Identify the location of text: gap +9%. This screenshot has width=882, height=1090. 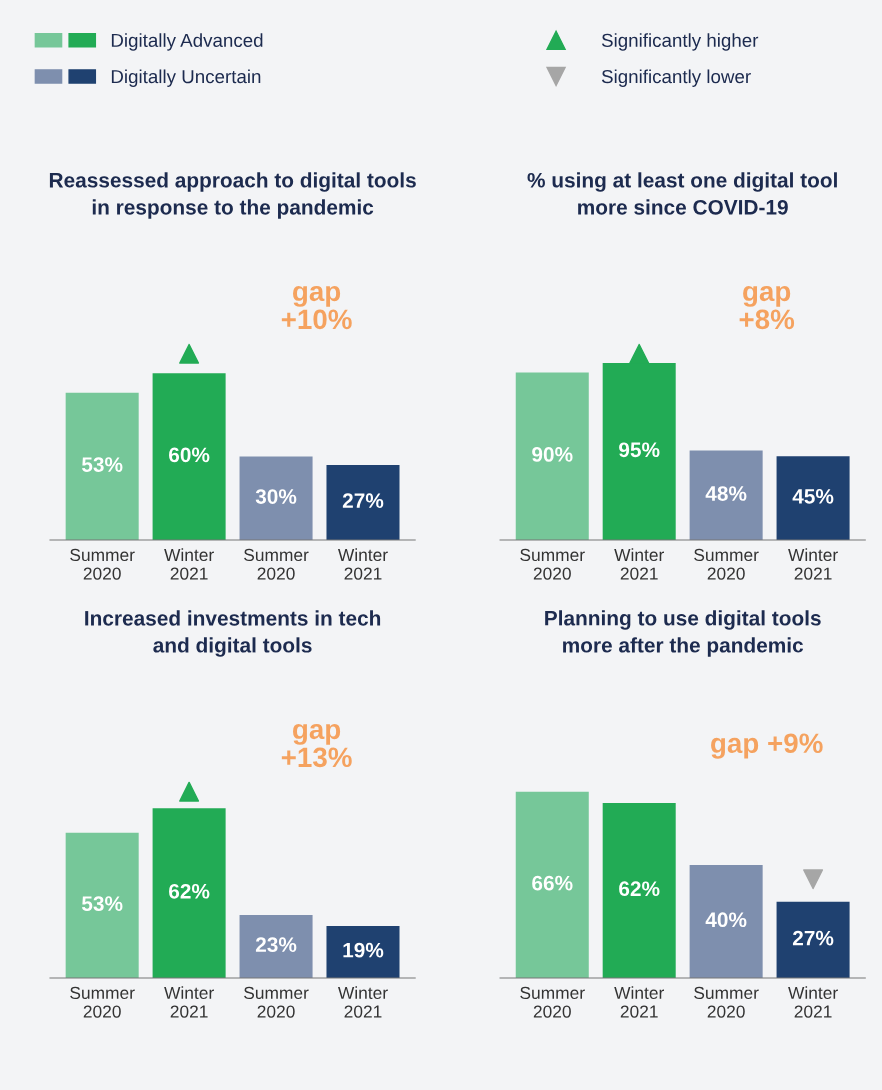
(767, 746).